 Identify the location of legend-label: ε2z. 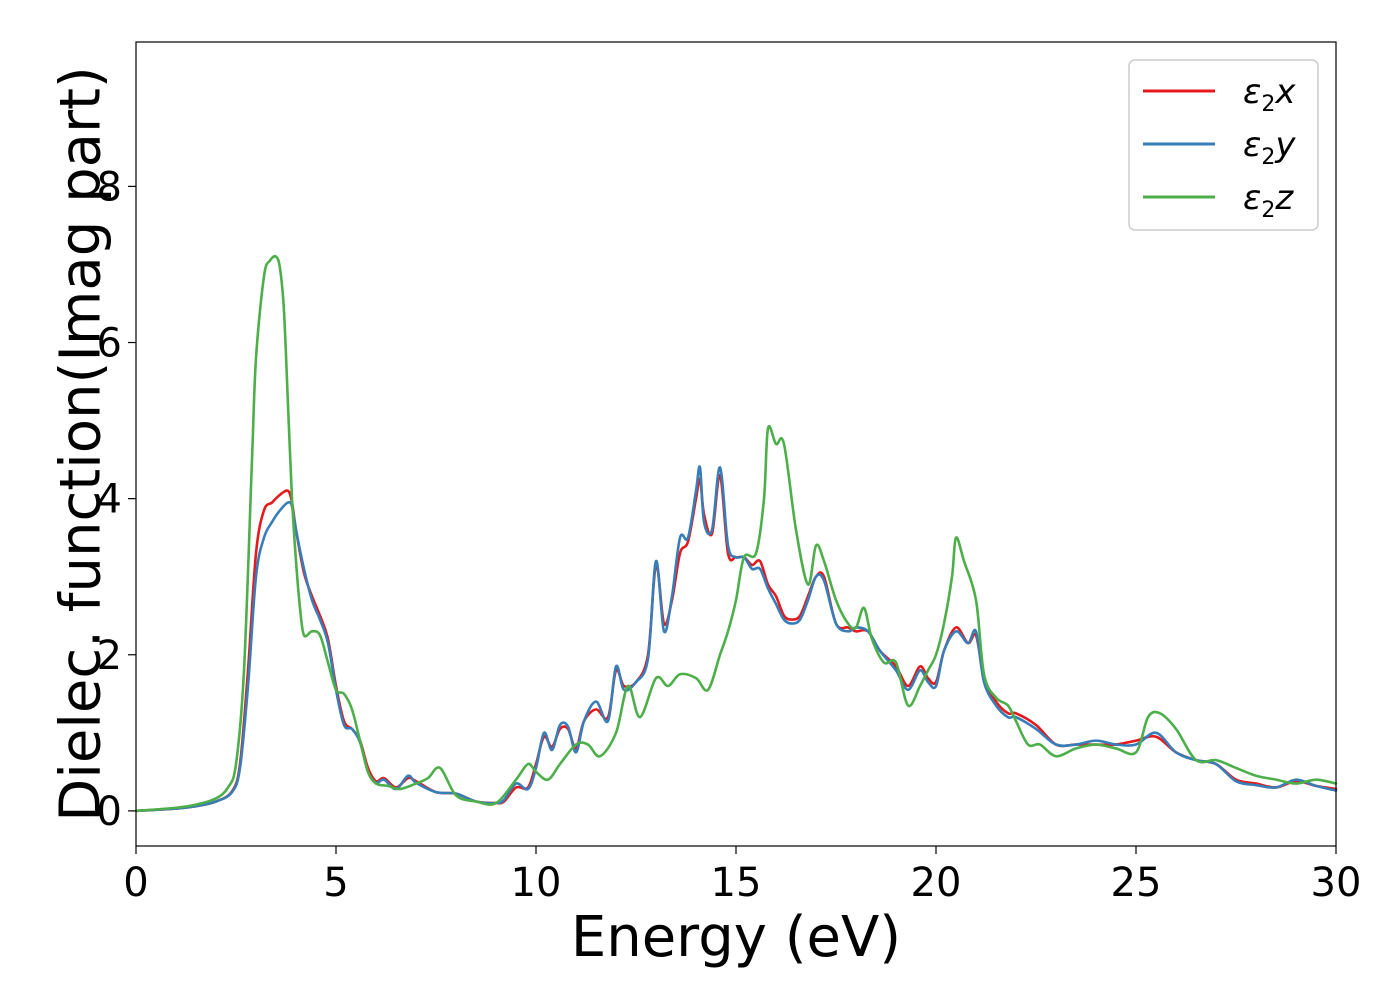
(1268, 200).